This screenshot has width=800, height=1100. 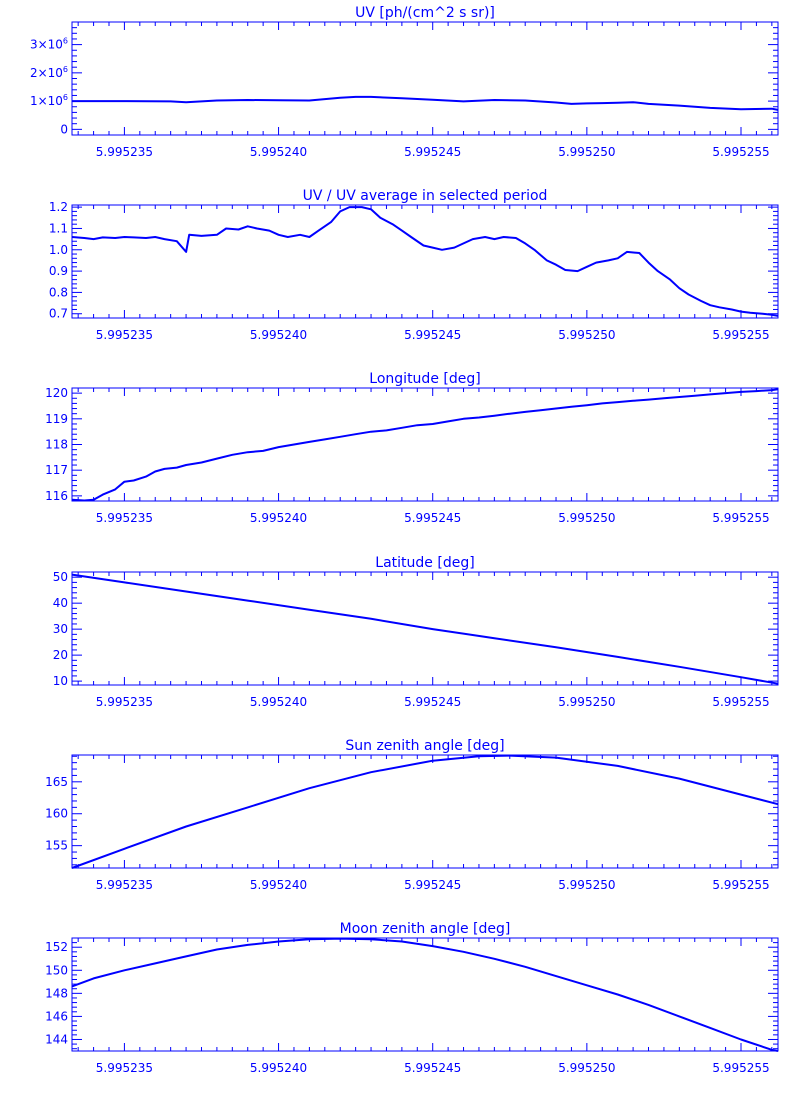 What do you see at coordinates (60, 681) in the screenshot?
I see `y-tick-label: 10` at bounding box center [60, 681].